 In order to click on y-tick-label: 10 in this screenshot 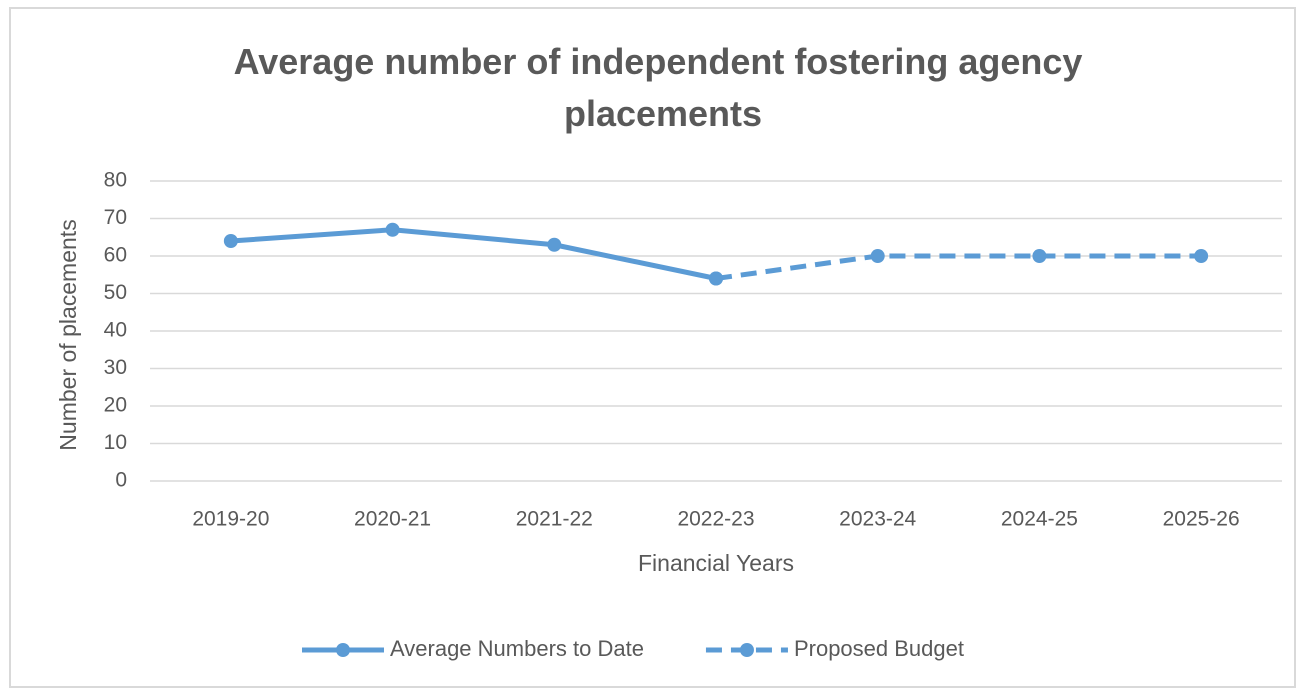, I will do `click(115, 442)`.